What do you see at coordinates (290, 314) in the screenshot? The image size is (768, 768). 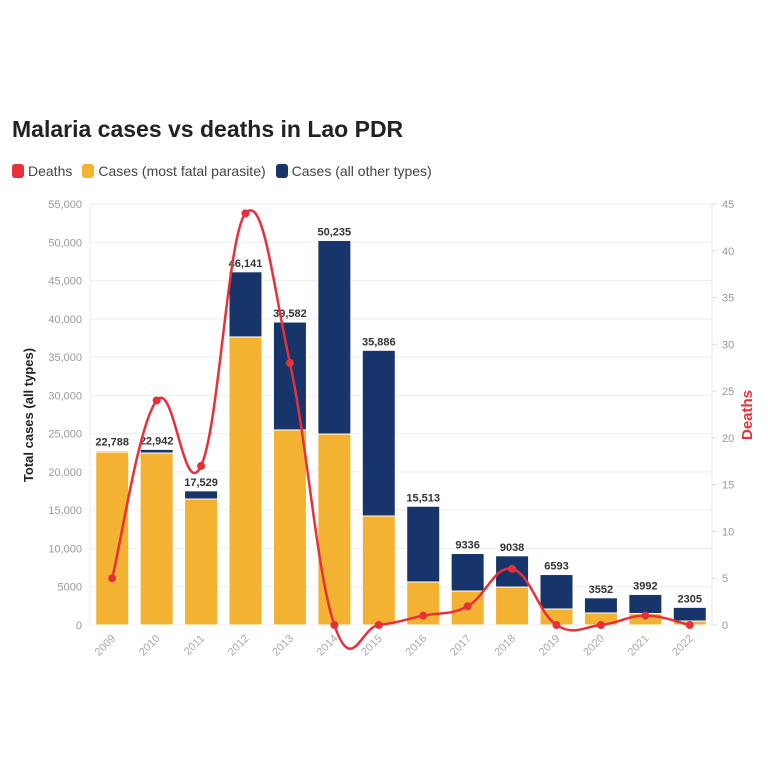 I see `total-label: 39,582` at bounding box center [290, 314].